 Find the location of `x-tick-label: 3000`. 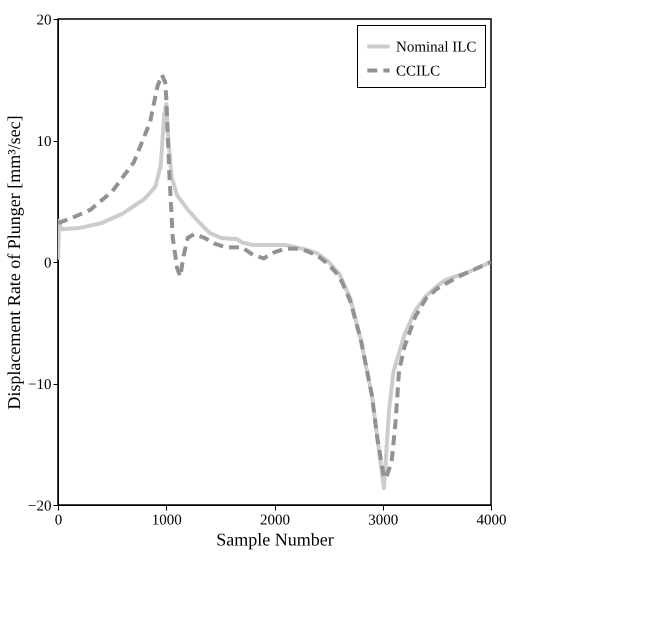

x-tick-label: 3000 is located at coordinates (383, 520).